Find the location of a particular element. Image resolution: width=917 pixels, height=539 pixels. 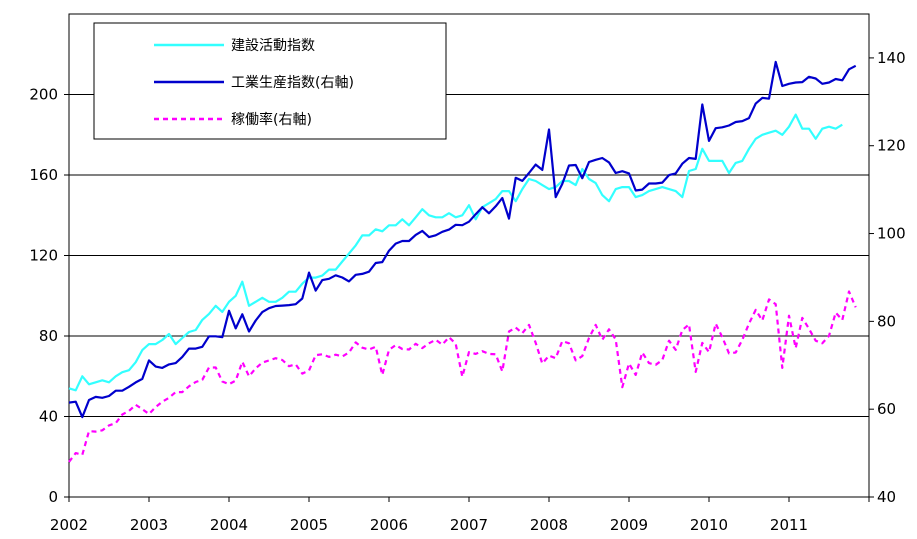

y-right-tick-label: 140 is located at coordinates (891, 58).